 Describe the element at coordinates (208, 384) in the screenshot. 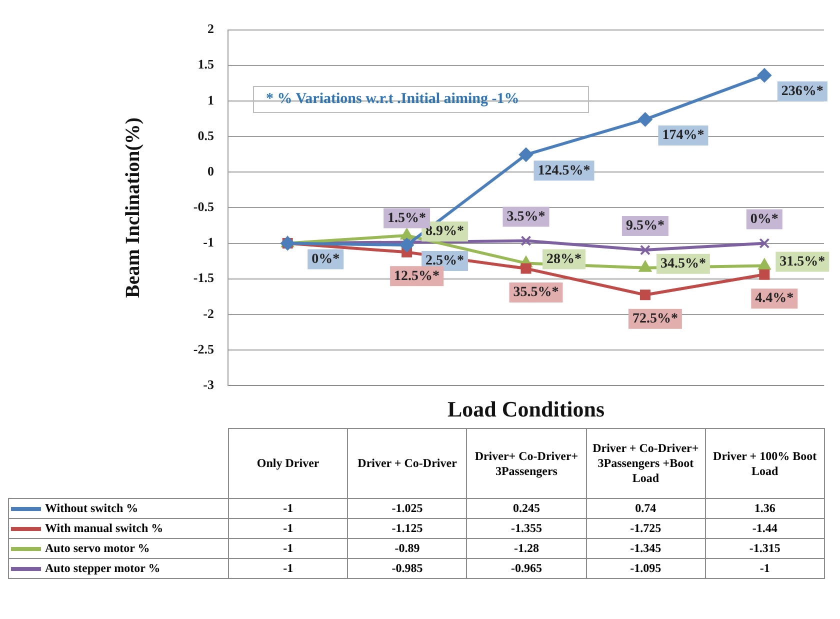

I see `y-tick-label: -3` at that location.